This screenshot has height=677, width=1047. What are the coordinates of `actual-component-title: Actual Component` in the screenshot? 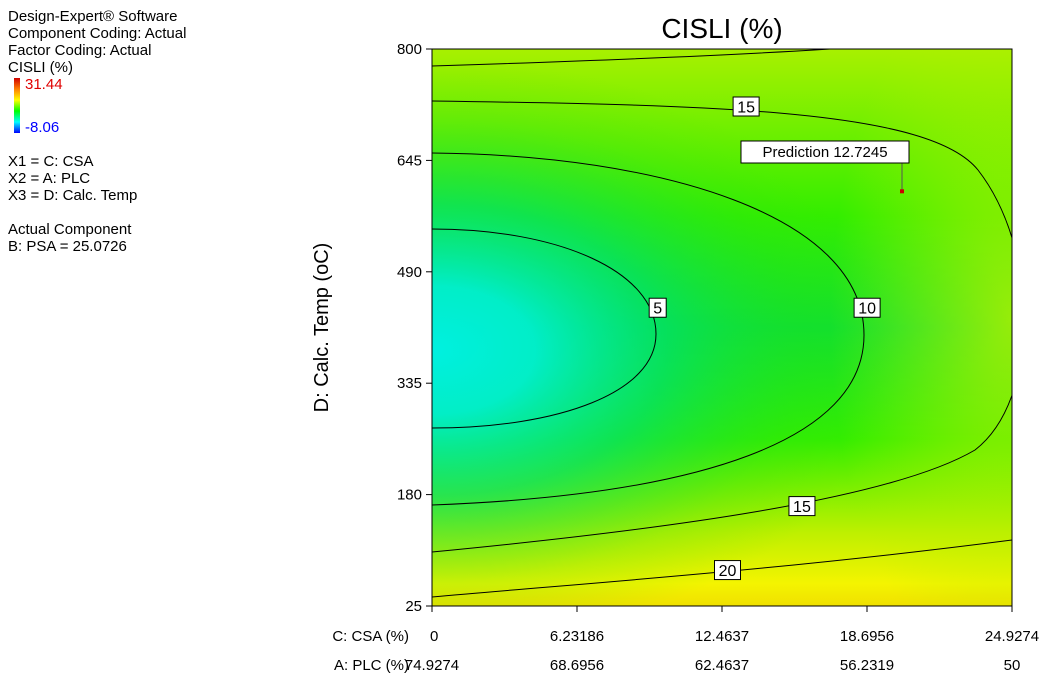 It's located at (70, 229).